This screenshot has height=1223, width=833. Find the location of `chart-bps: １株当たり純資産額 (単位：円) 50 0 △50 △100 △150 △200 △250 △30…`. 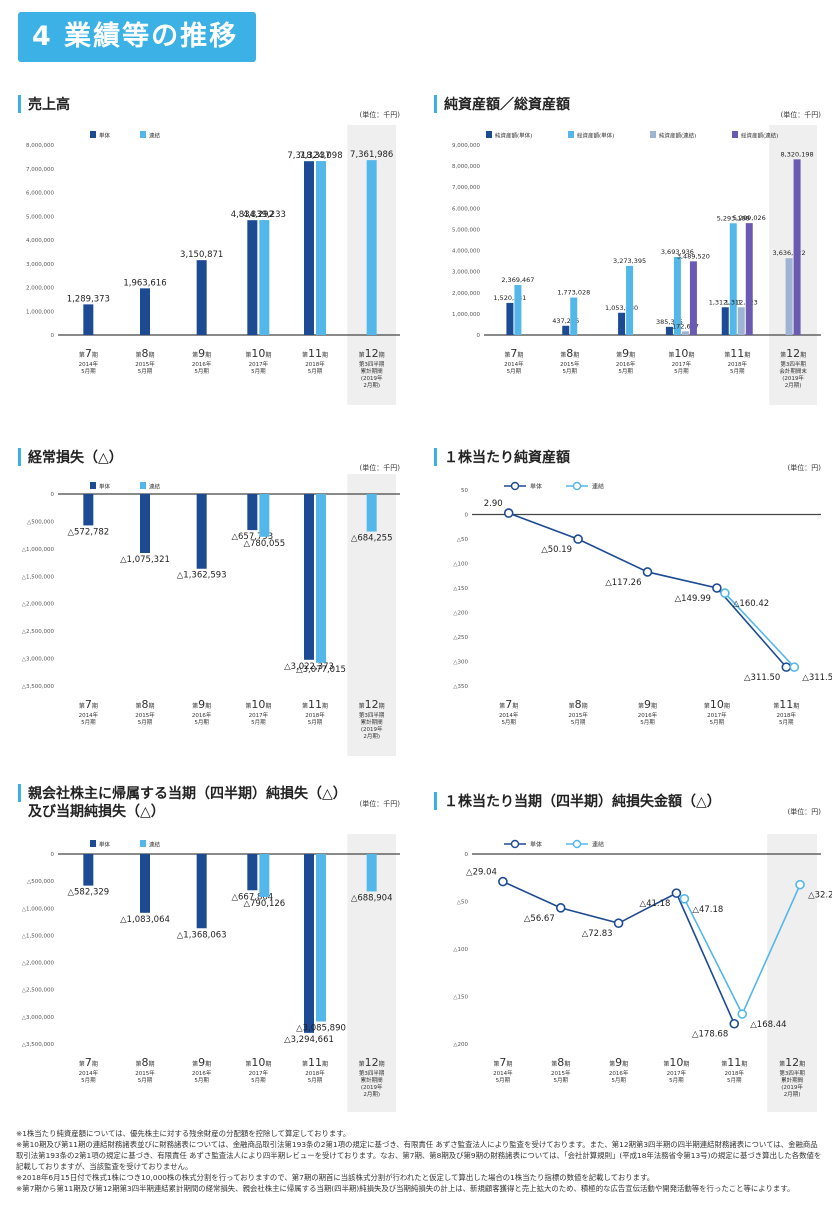

chart-bps: １株当たり純資産額 (単位：円) 50 0 △50 △100 △150 △200 △250 △30… is located at coordinates (633, 587).